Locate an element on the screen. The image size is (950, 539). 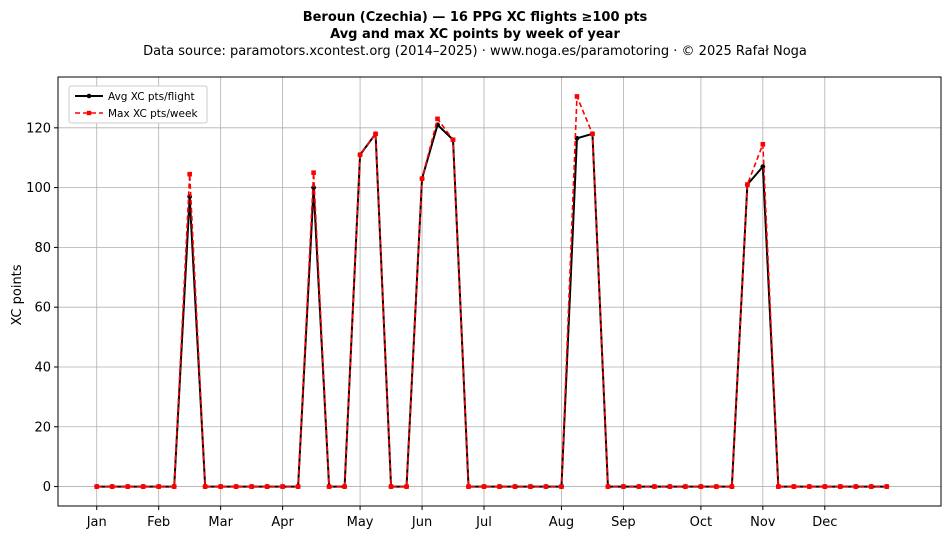
chart-subtitle: Avg and max XC points by week of year is located at coordinates (475, 34).